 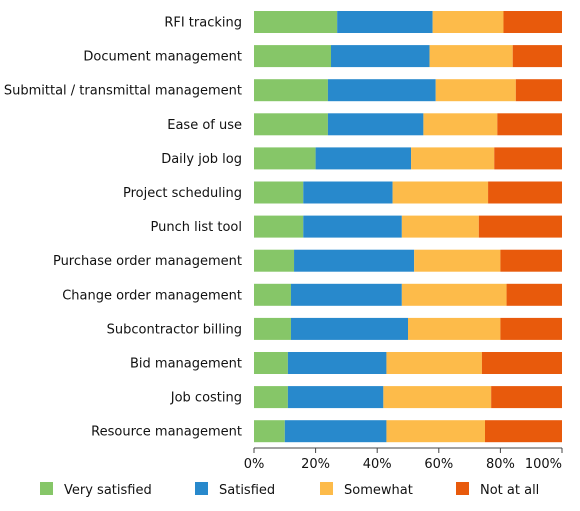 What do you see at coordinates (381, 90) in the screenshot?
I see `bar-submittal-transmittal-management-satisfied` at bounding box center [381, 90].